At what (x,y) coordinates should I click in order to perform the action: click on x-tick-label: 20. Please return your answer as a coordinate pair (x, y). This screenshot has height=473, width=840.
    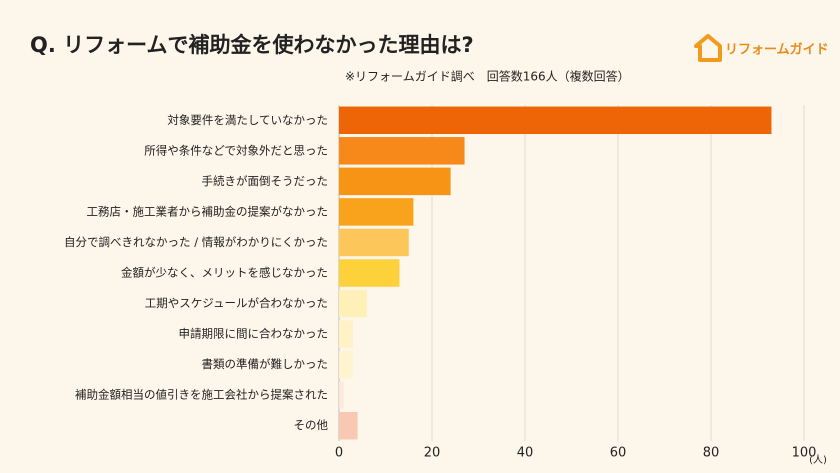
    Looking at the image, I should click on (432, 453).